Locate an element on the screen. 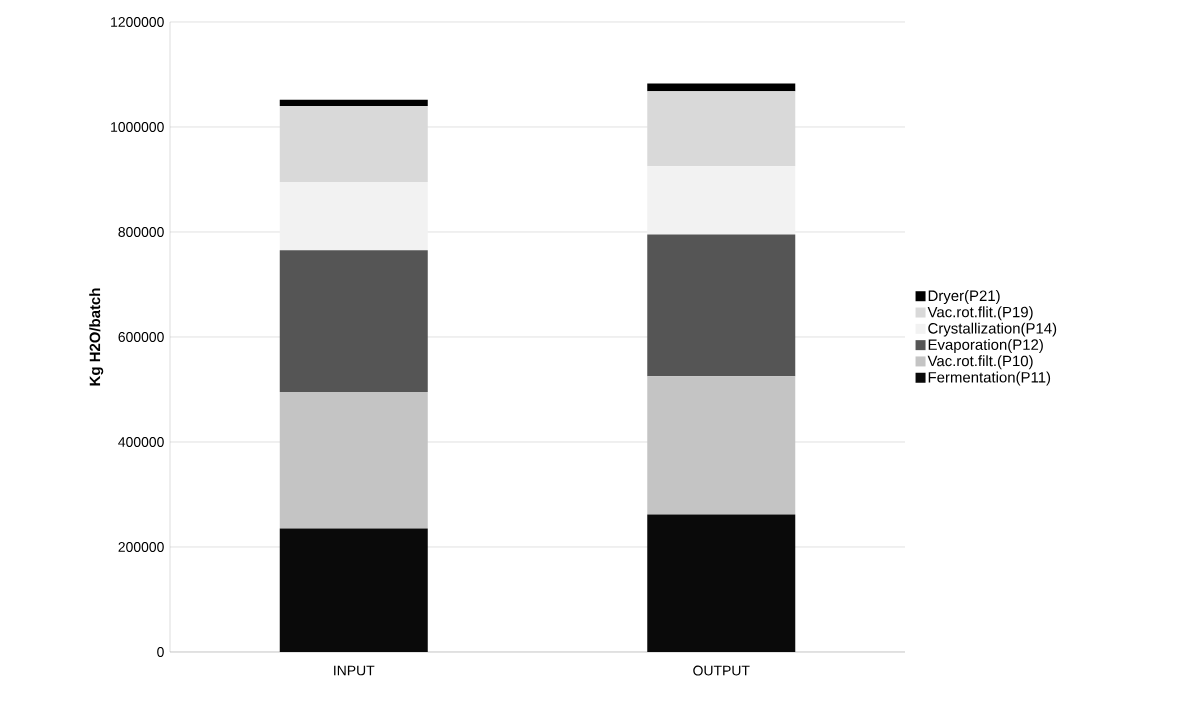  legend-label: Crystallization(P14) is located at coordinates (992, 329).